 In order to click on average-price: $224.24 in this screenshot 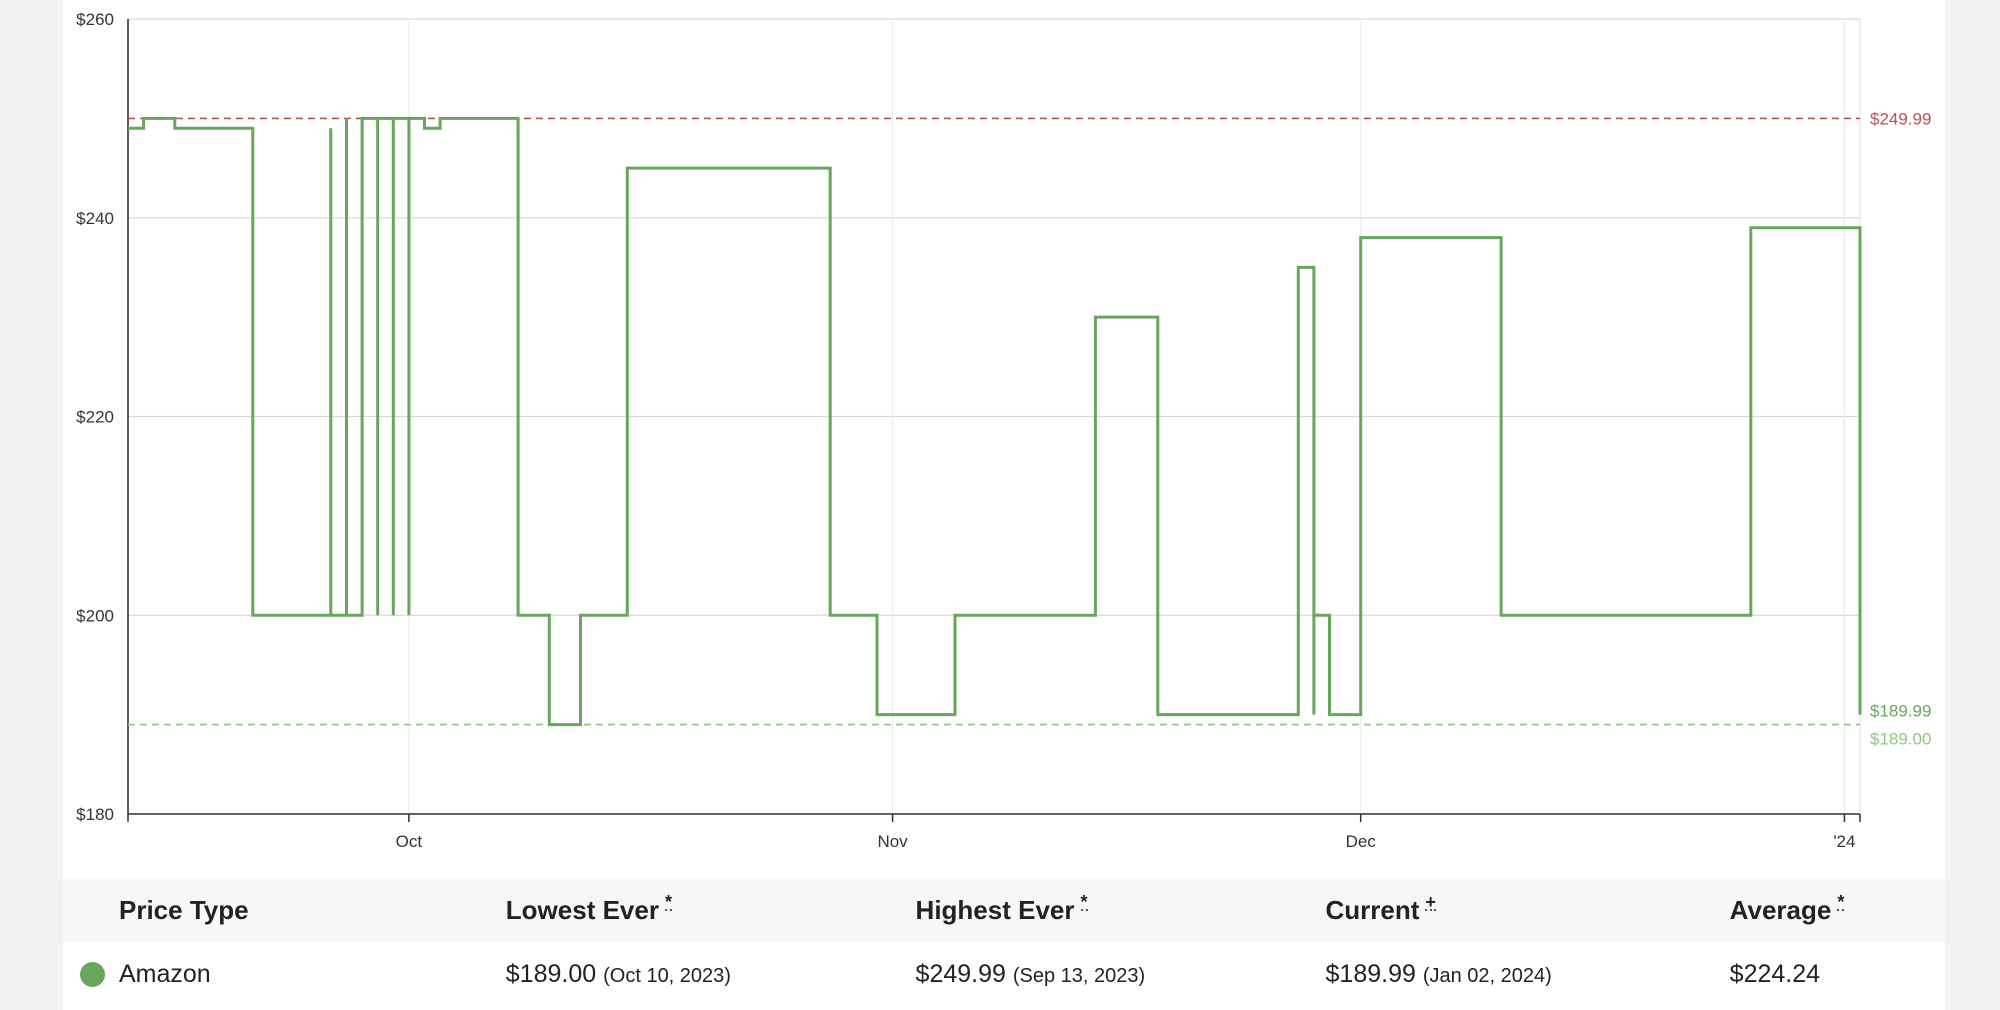, I will do `click(1775, 973)`.